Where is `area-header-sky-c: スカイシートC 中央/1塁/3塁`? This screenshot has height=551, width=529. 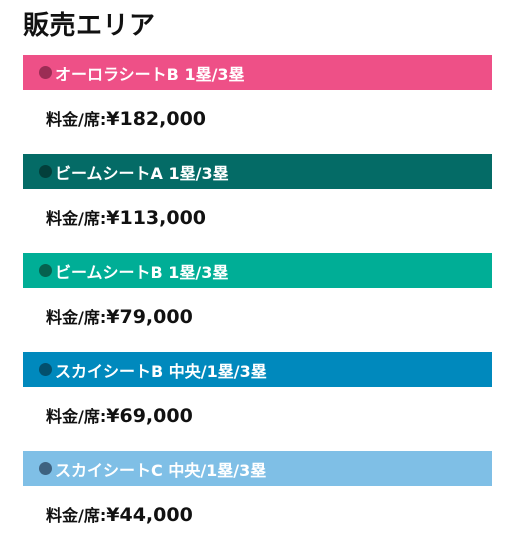 area-header-sky-c: スカイシートC 中央/1塁/3塁 is located at coordinates (257, 468).